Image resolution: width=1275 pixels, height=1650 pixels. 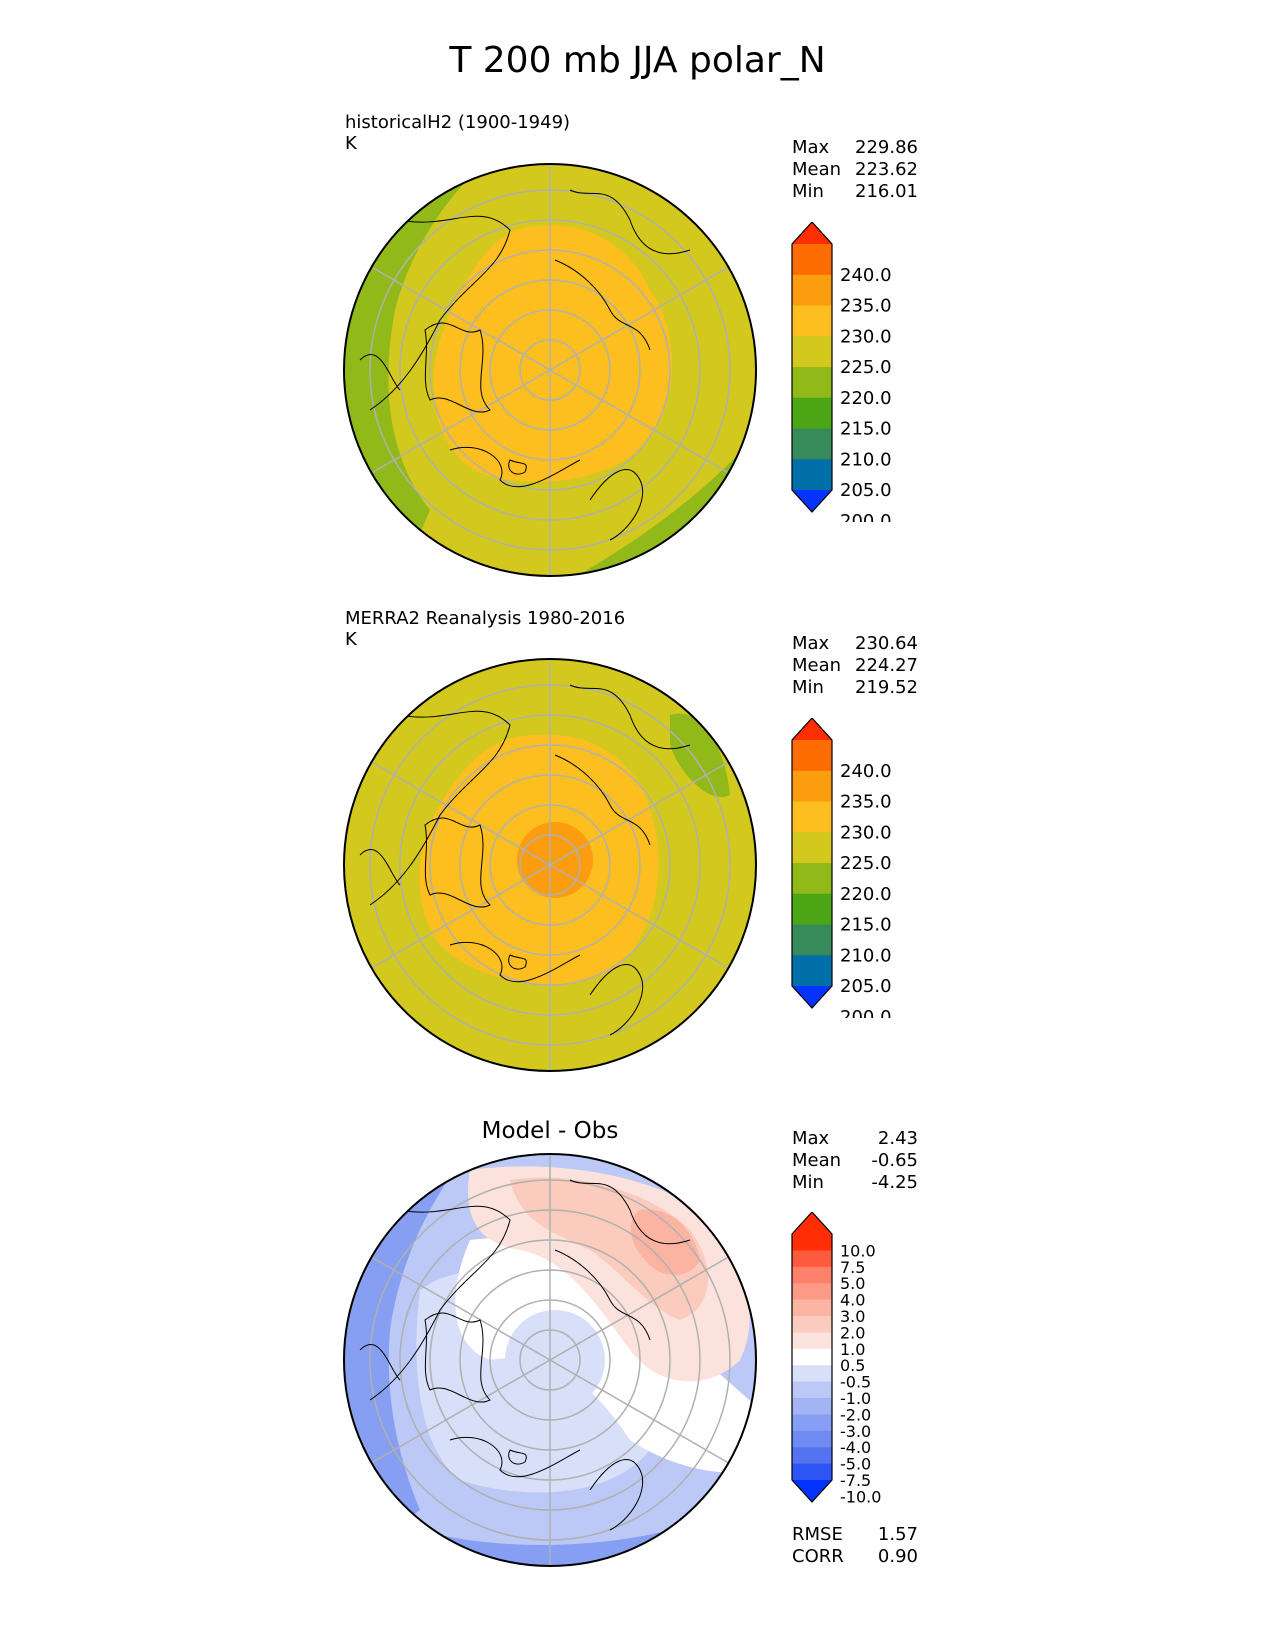 What do you see at coordinates (855, 1183) in the screenshot?
I see `stat-min: Min -4.25` at bounding box center [855, 1183].